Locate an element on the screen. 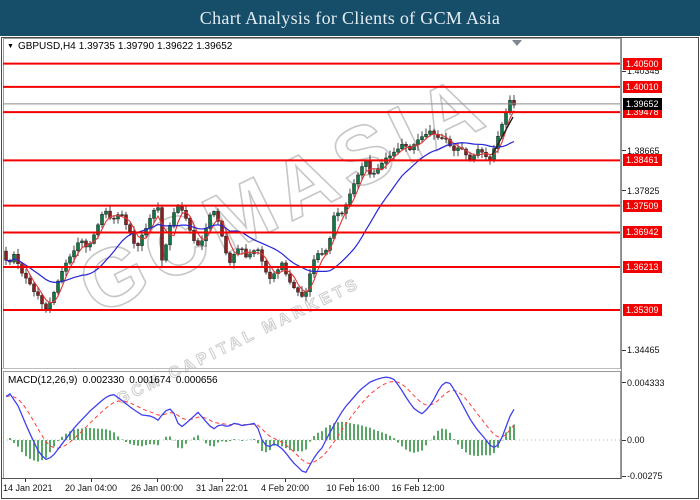 This screenshot has width=700, height=500. price-axis-tick: 1.40345 is located at coordinates (643, 71).